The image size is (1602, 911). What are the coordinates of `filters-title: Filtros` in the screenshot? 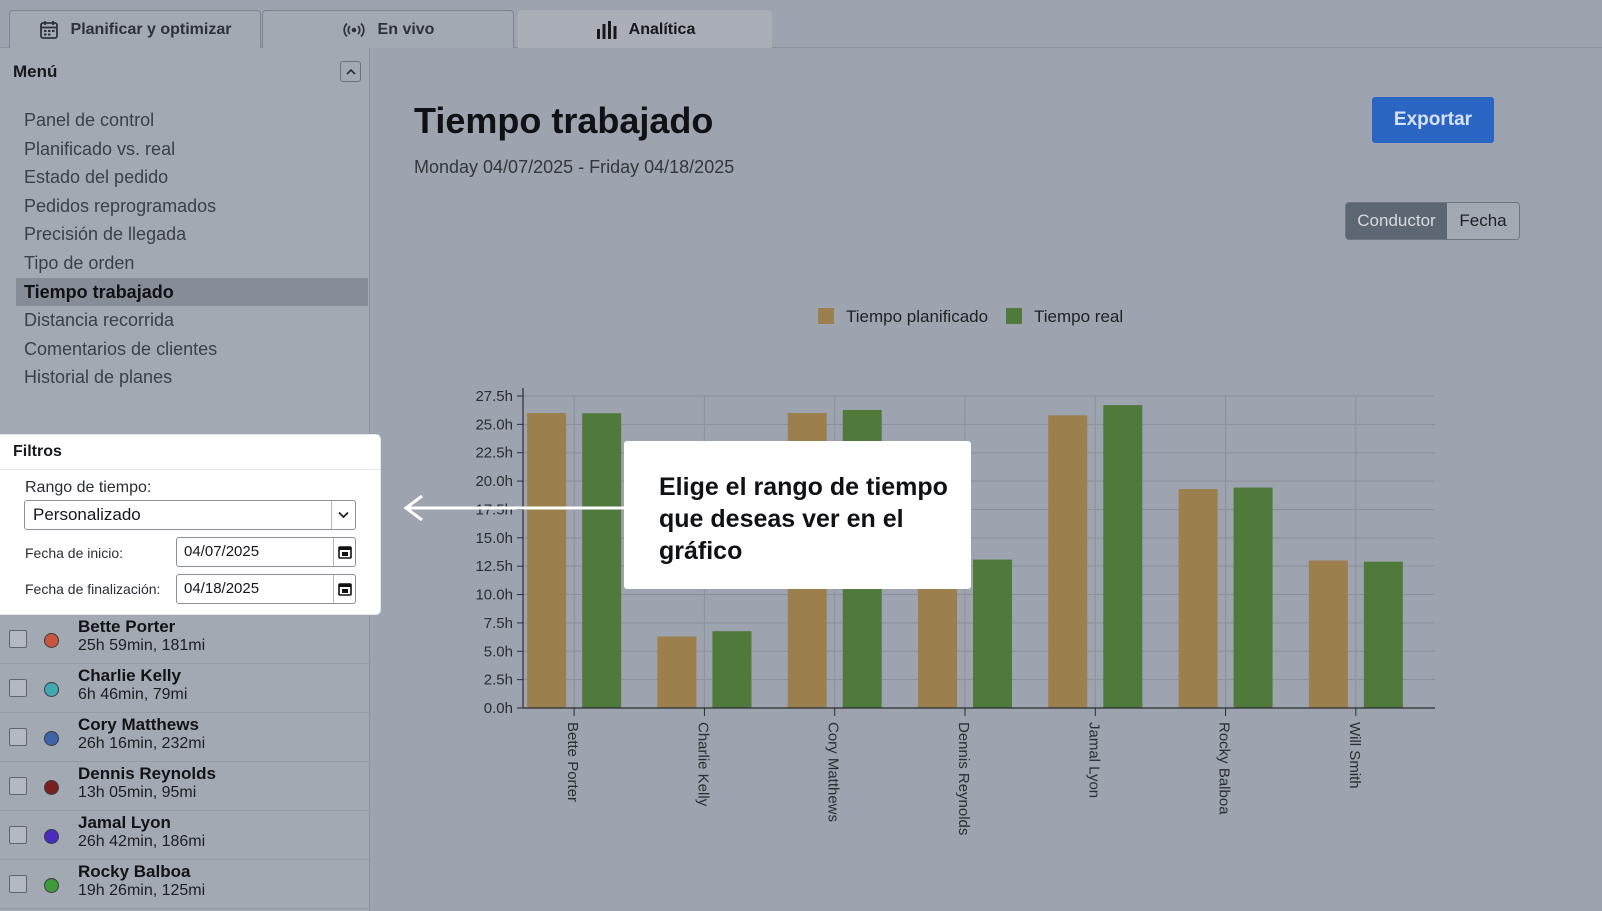 It's located at (37, 451).